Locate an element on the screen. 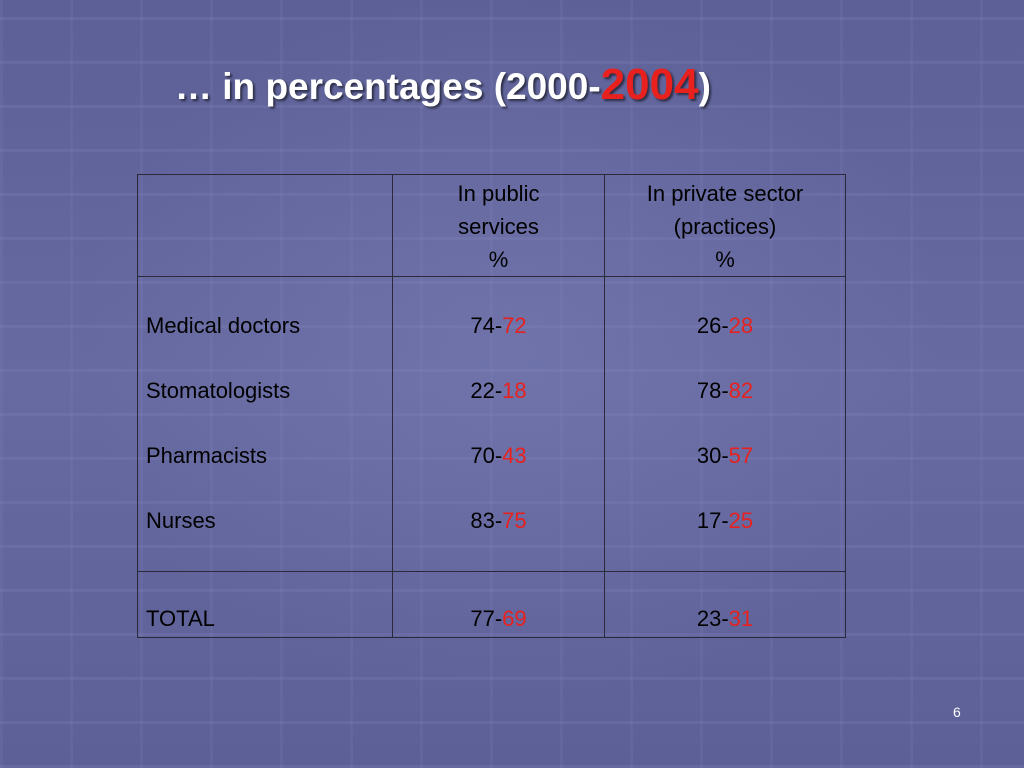  table-total-row: TOTAL 77-69 23-31 is located at coordinates (491, 604).